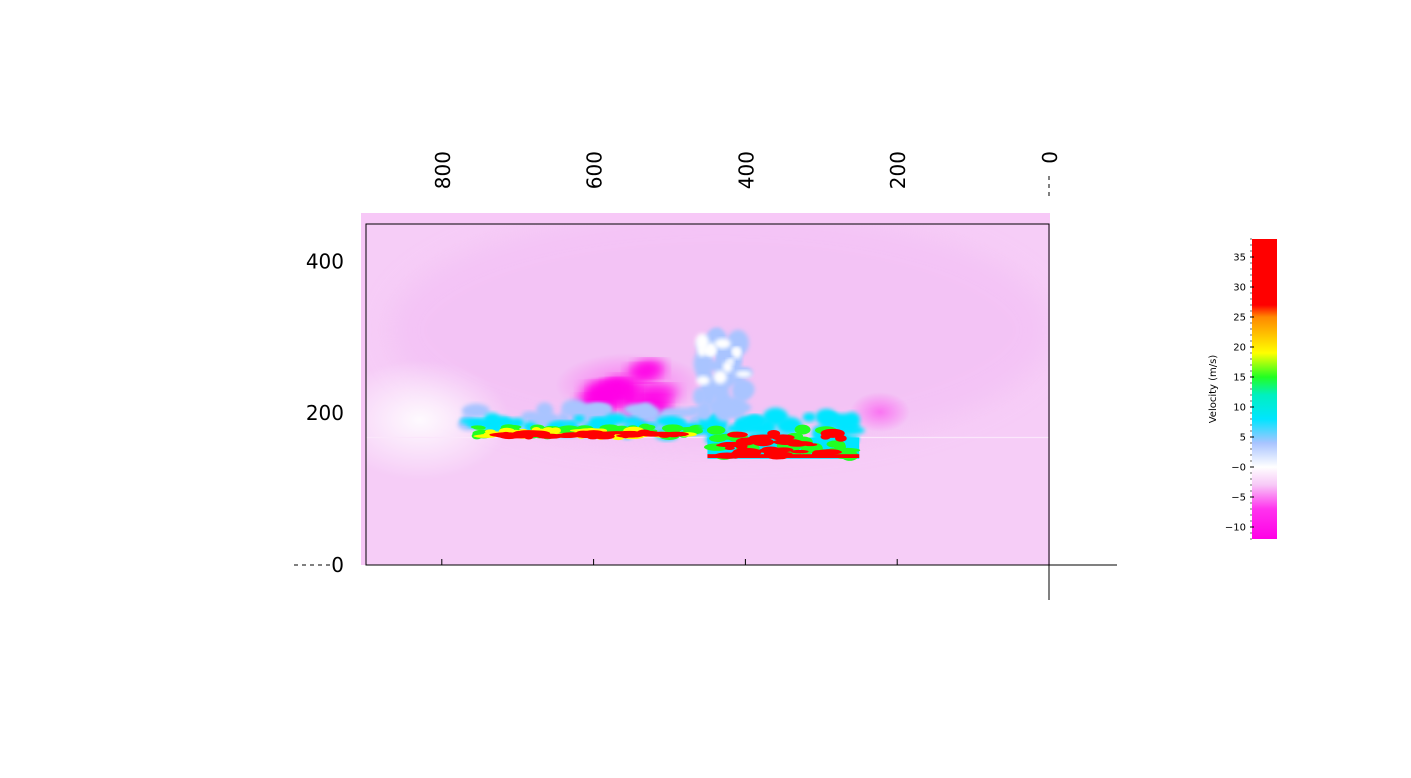 This screenshot has width=1411, height=778. Describe the element at coordinates (1213, 389) in the screenshot. I see `colorbar-label: Velocity (m/s)` at that location.